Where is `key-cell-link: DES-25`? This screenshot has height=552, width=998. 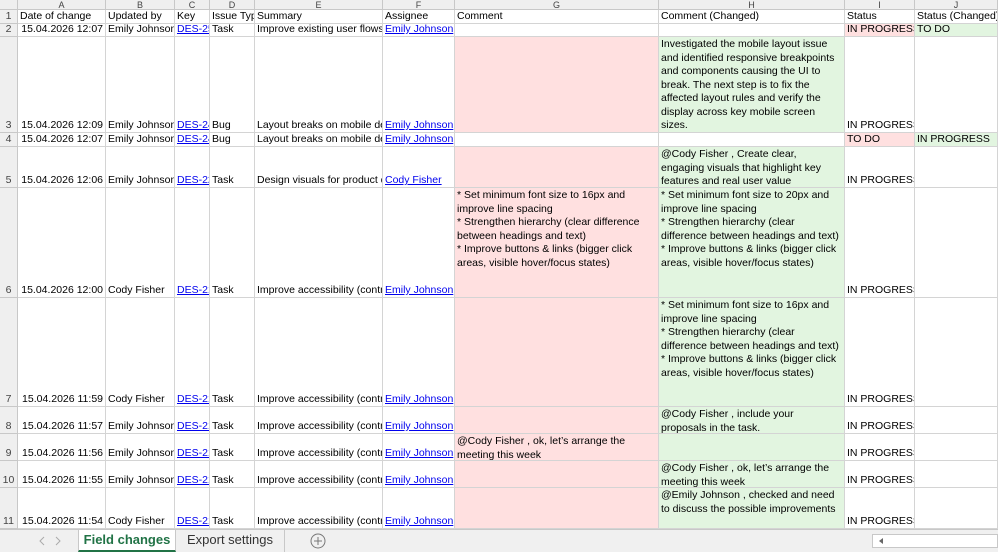
key-cell-link: DES-25 is located at coordinates (193, 29).